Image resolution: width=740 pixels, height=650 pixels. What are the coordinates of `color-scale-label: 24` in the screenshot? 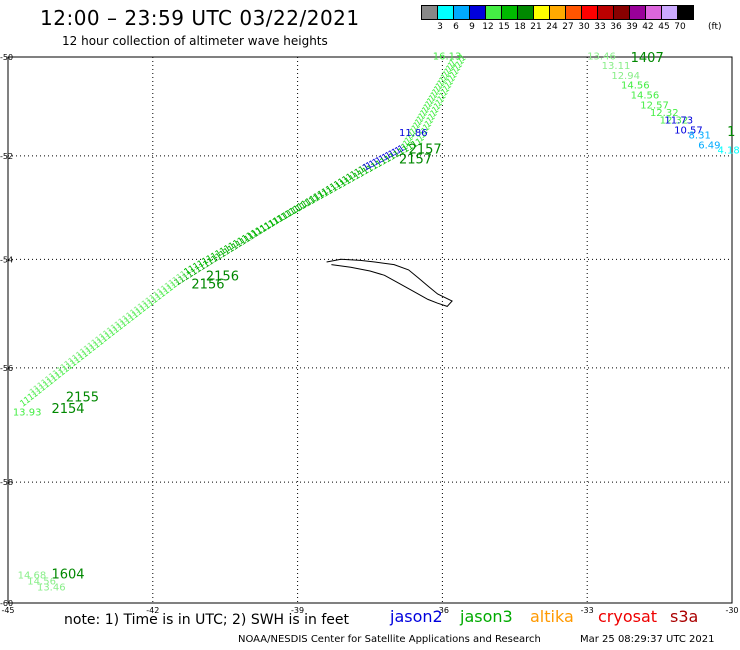 It's located at (552, 27).